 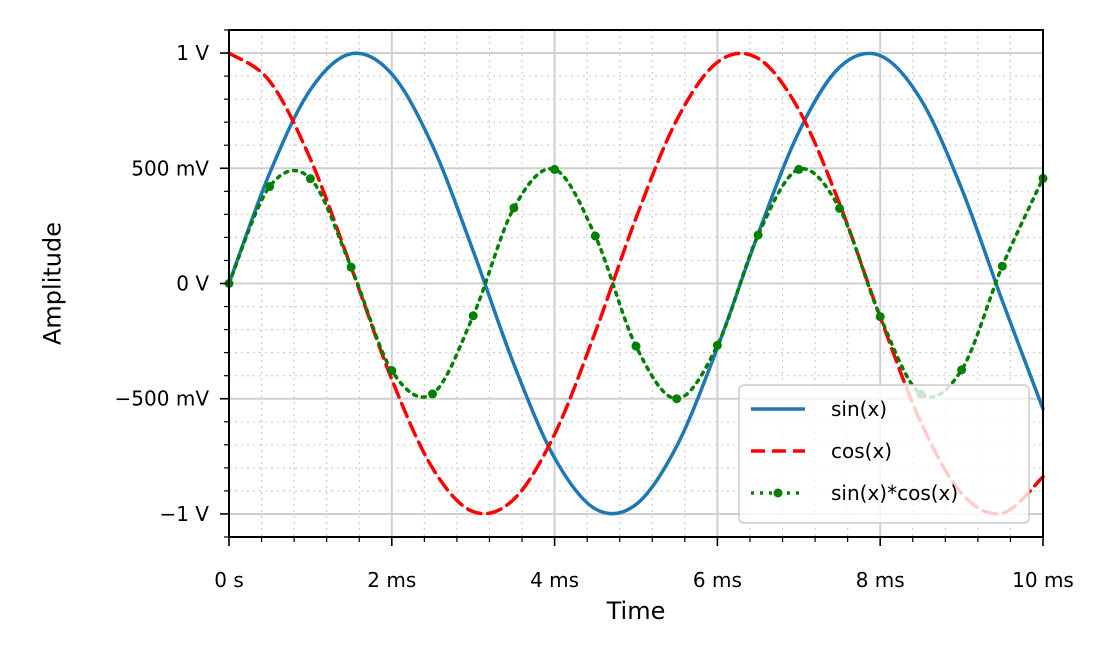 What do you see at coordinates (859, 409) in the screenshot?
I see `legend-label: sin(x)` at bounding box center [859, 409].